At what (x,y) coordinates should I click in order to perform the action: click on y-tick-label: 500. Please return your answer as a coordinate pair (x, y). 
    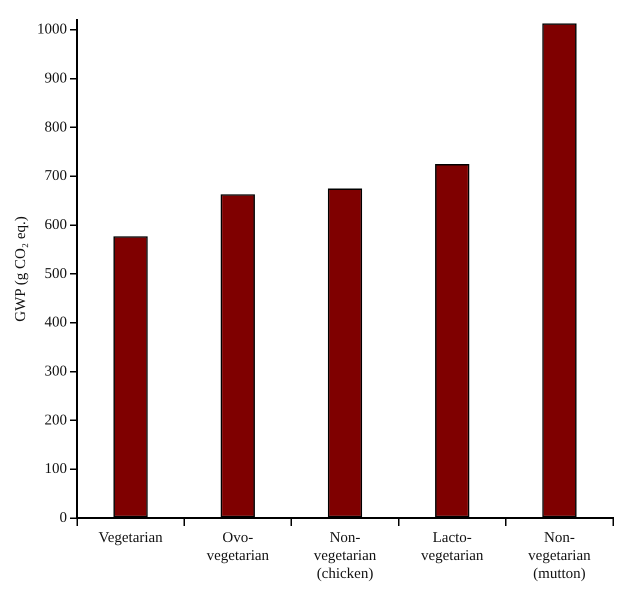
    Looking at the image, I should click on (55, 274).